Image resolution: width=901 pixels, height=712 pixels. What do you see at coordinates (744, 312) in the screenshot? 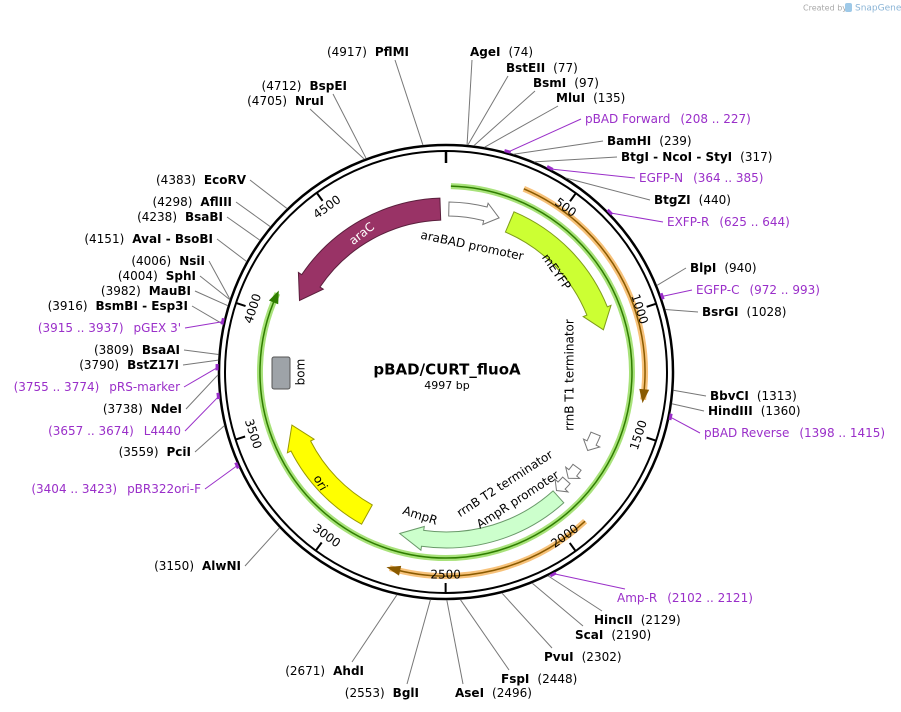
I see `site-label: BsrGI (1028)` at bounding box center [744, 312].